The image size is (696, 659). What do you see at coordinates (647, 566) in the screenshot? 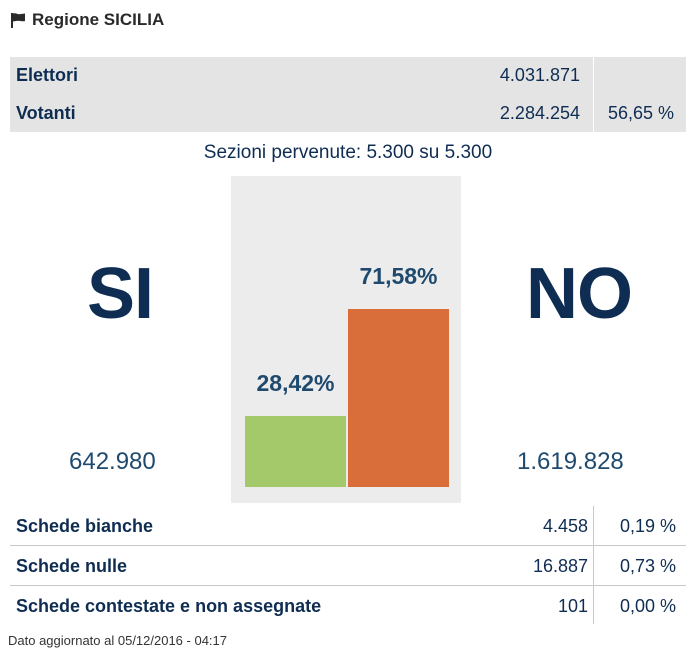
I see `schede-pct: 0,73 %` at bounding box center [647, 566].